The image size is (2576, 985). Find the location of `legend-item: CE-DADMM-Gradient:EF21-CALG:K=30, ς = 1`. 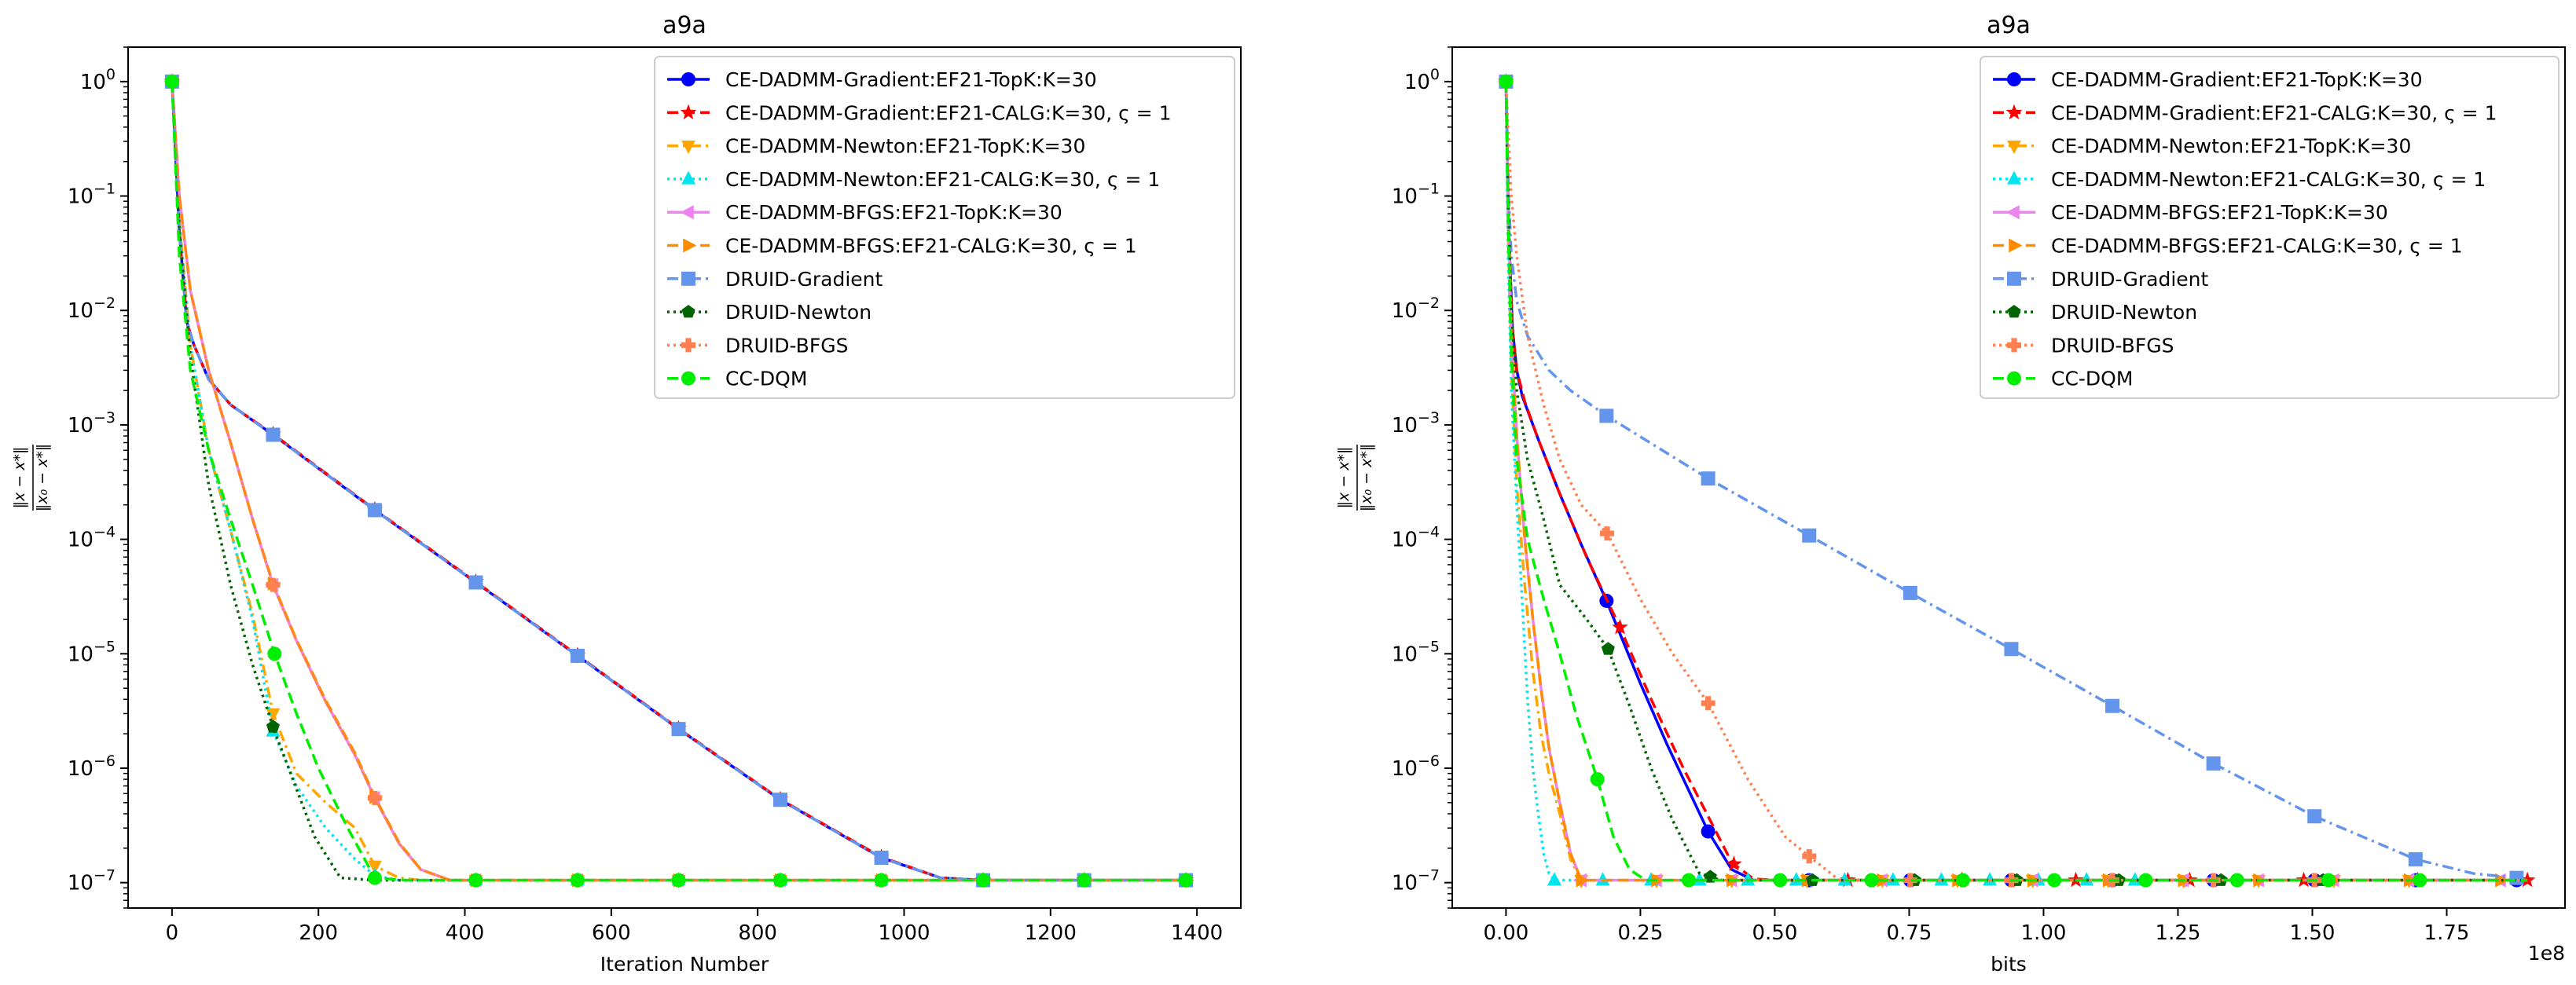

legend-item: CE-DADMM-Gradient:EF21-CALG:K=30, ς = 1 is located at coordinates (919, 113).